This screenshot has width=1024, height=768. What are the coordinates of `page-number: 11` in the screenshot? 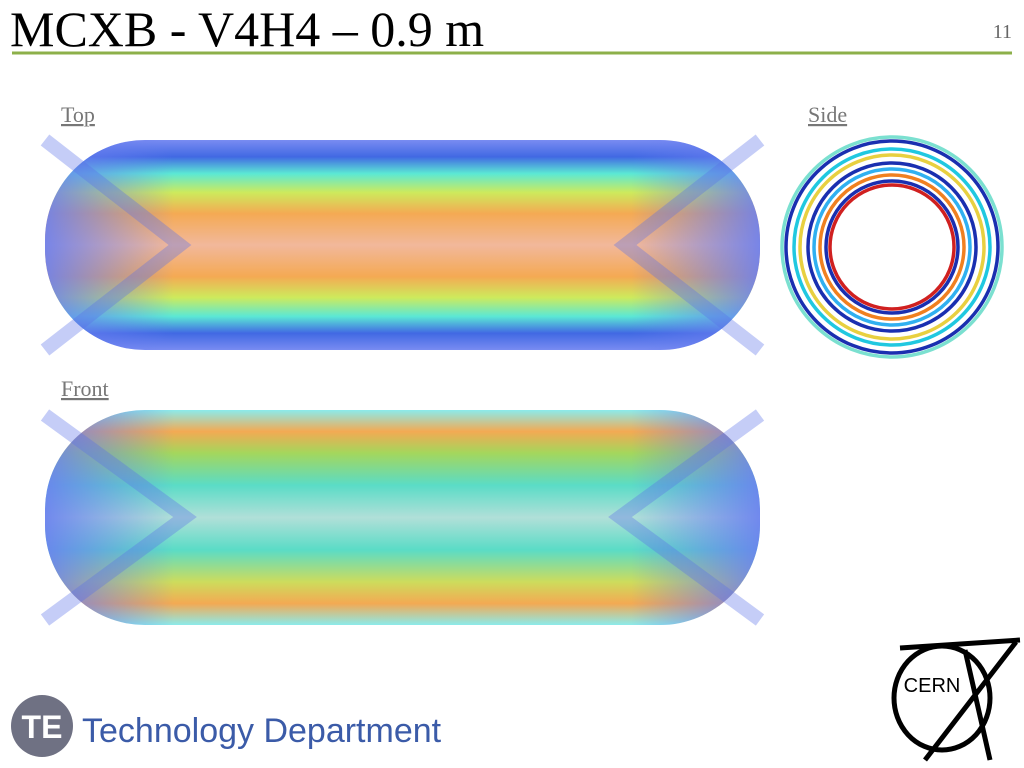 It's located at (1002, 32).